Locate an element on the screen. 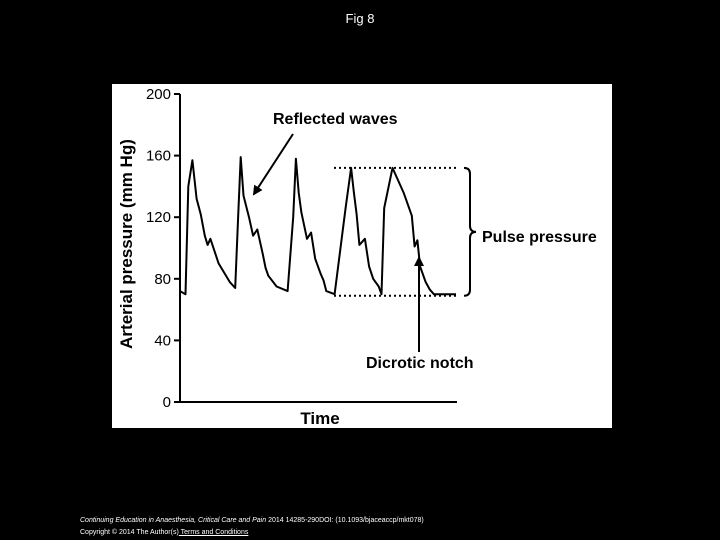  y-tick-label: 160 is located at coordinates (158, 156).